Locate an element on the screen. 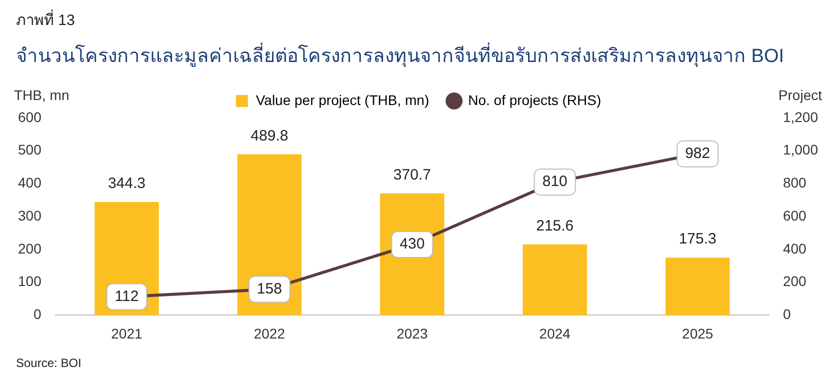  y2-tick-label: 600 is located at coordinates (794, 215).